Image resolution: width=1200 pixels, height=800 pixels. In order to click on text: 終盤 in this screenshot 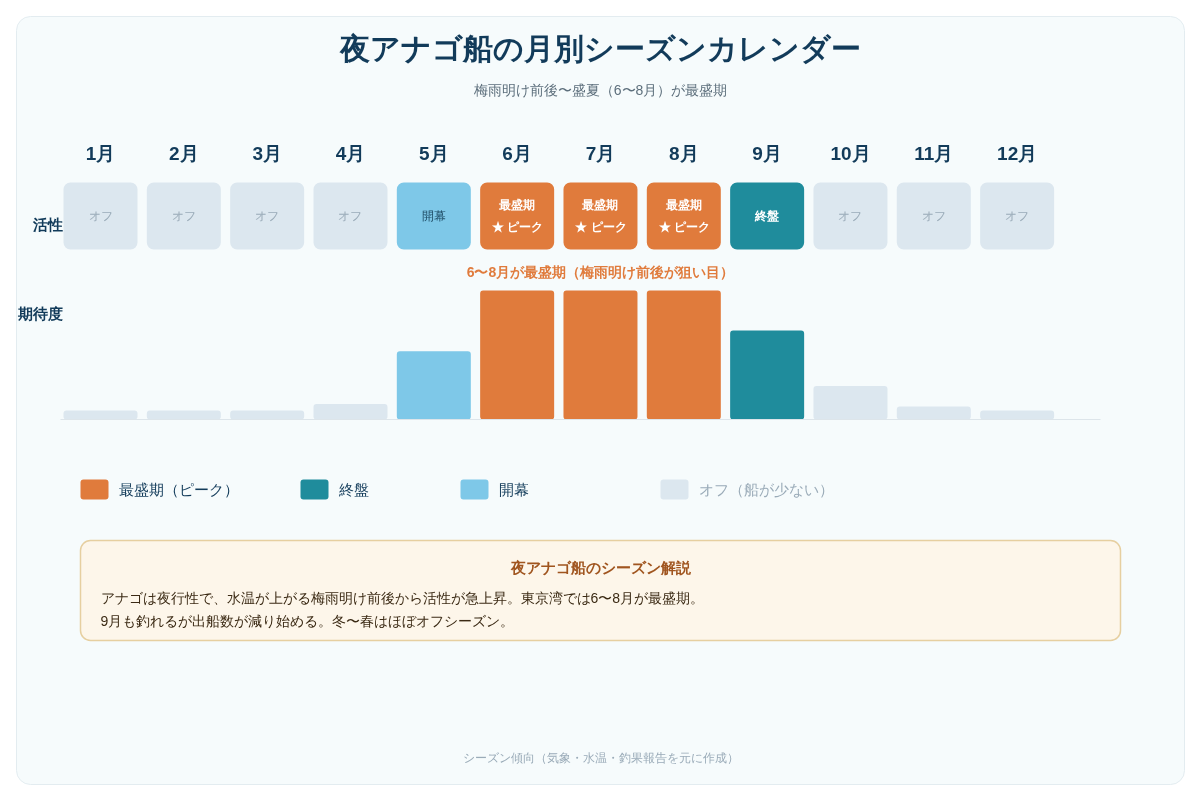, I will do `click(767, 216)`.